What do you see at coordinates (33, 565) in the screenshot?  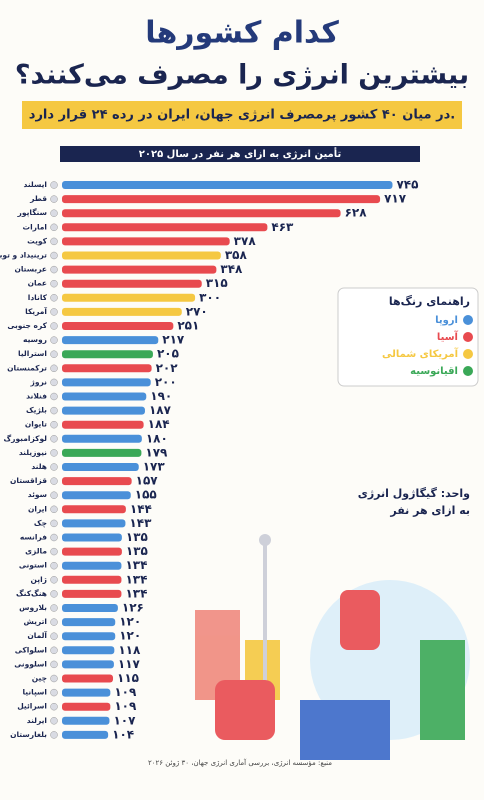 I see `country-label: استونی` at bounding box center [33, 565].